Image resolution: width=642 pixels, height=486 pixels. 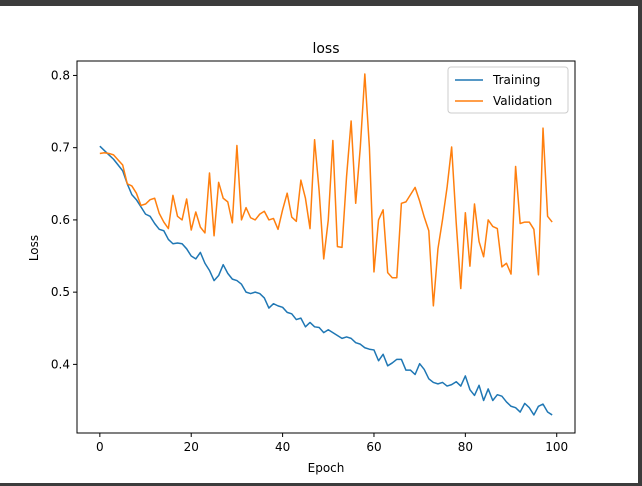 I want to click on y-tick: 0.4, so click(x=64, y=364).